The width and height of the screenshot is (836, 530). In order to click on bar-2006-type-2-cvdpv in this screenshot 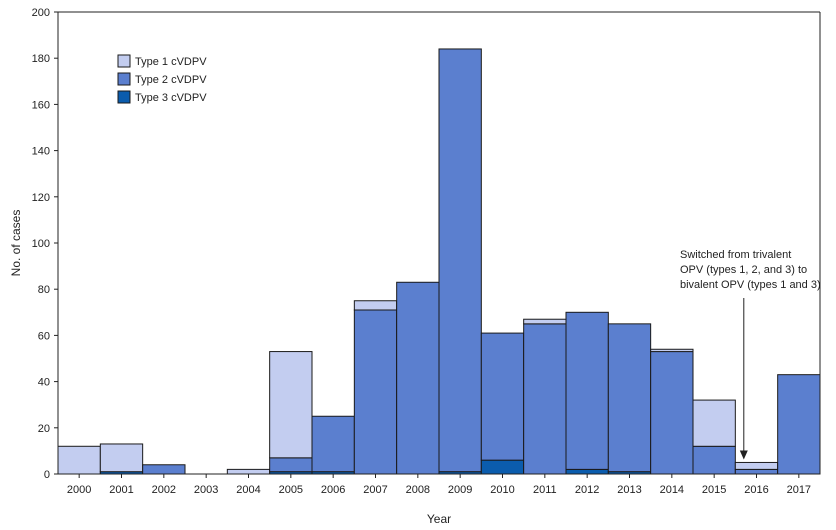, I will do `click(333, 444)`.